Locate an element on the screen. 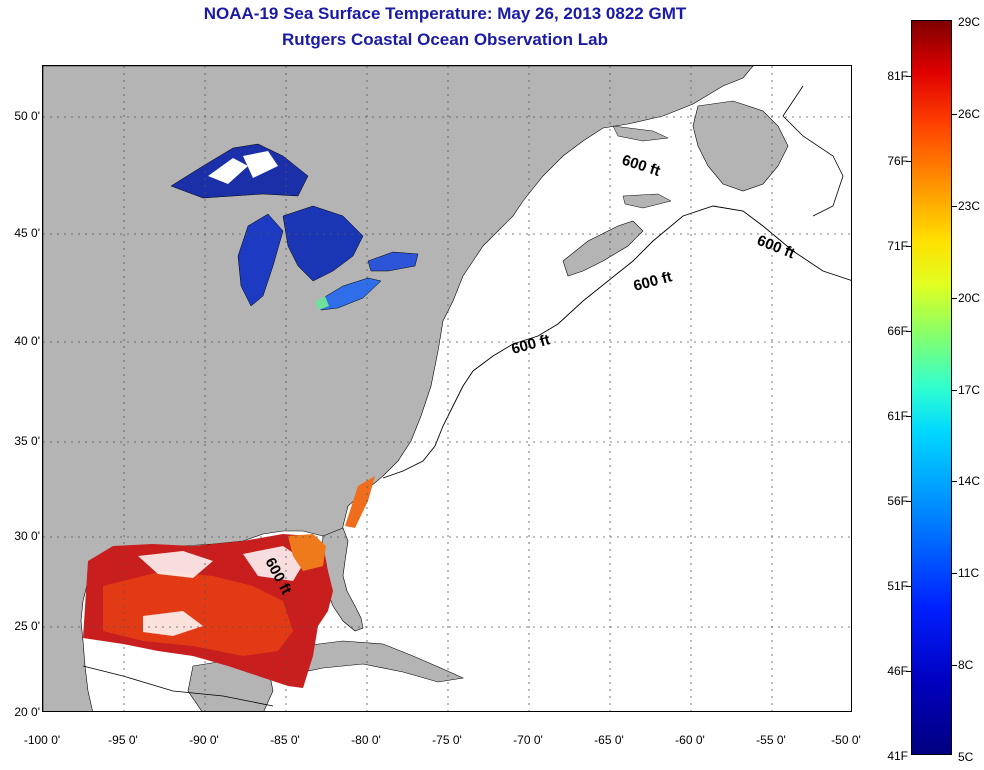  temperature-colorbar is located at coordinates (931, 387).